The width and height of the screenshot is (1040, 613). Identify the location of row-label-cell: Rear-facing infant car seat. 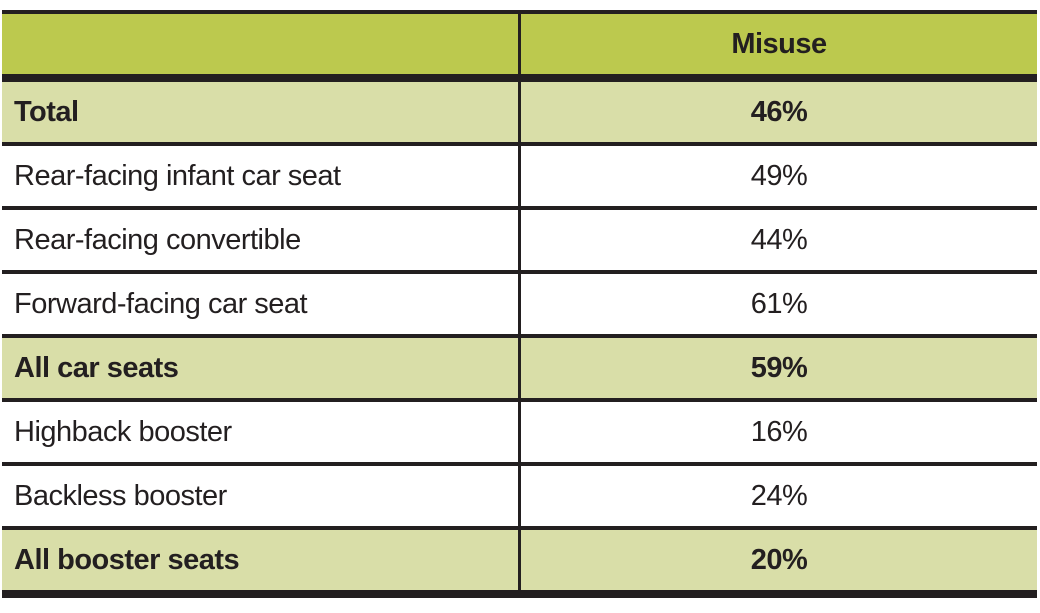
(261, 177).